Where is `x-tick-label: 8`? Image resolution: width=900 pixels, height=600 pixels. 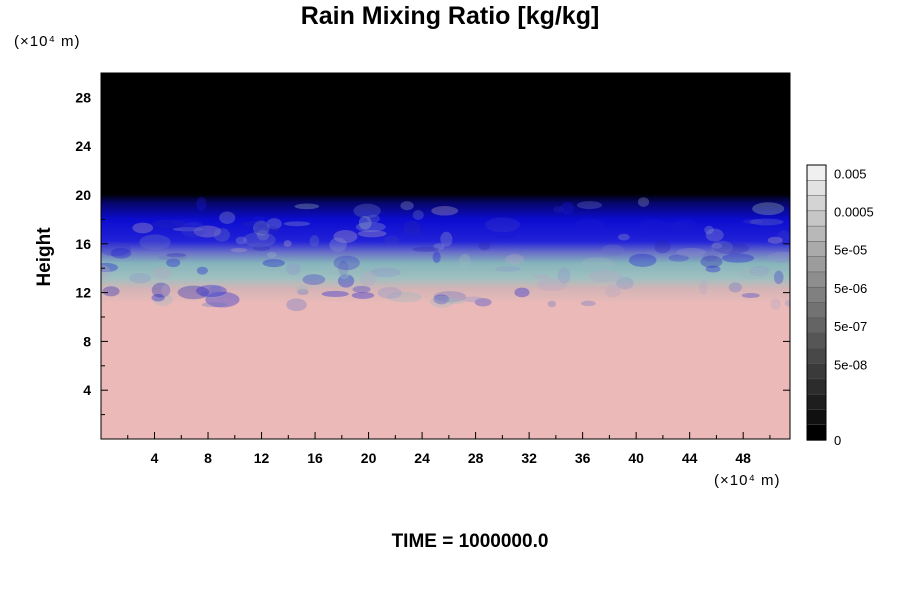 x-tick-label: 8 is located at coordinates (208, 458).